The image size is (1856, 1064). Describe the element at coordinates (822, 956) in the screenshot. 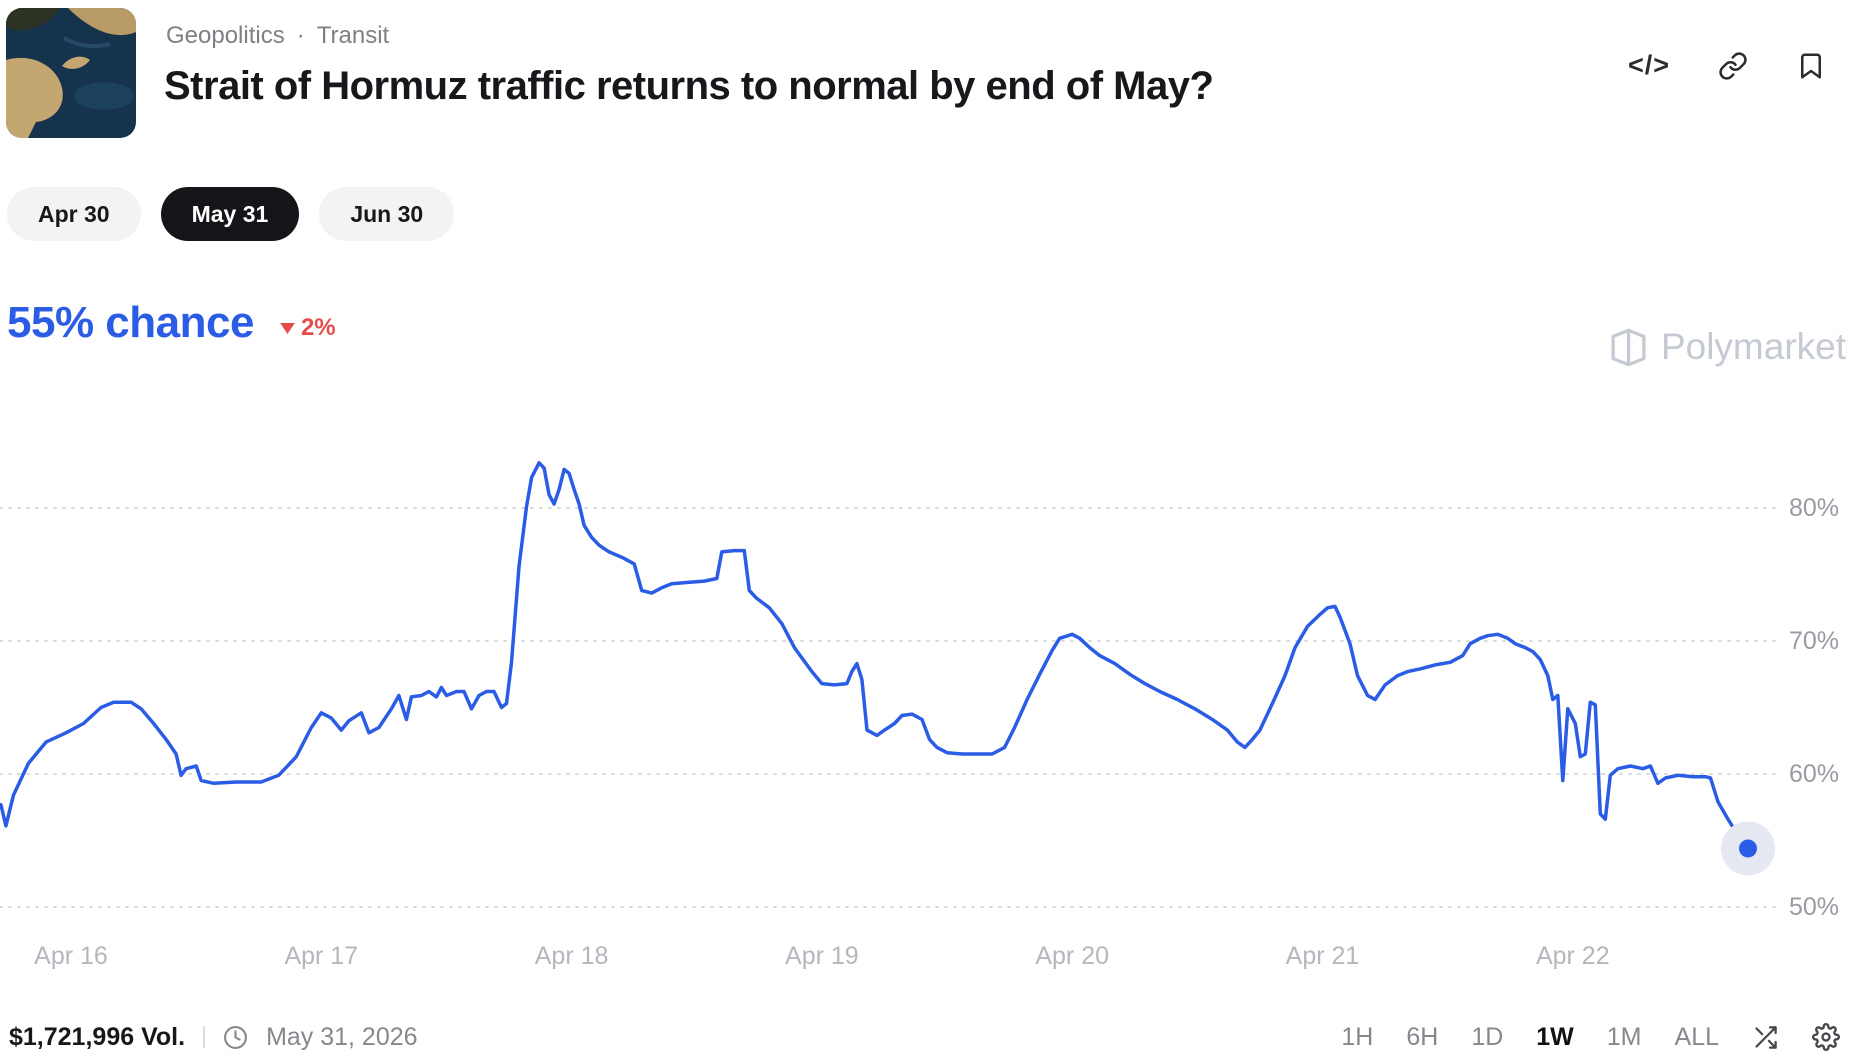

I see `x-axis-label: Apr 19` at that location.